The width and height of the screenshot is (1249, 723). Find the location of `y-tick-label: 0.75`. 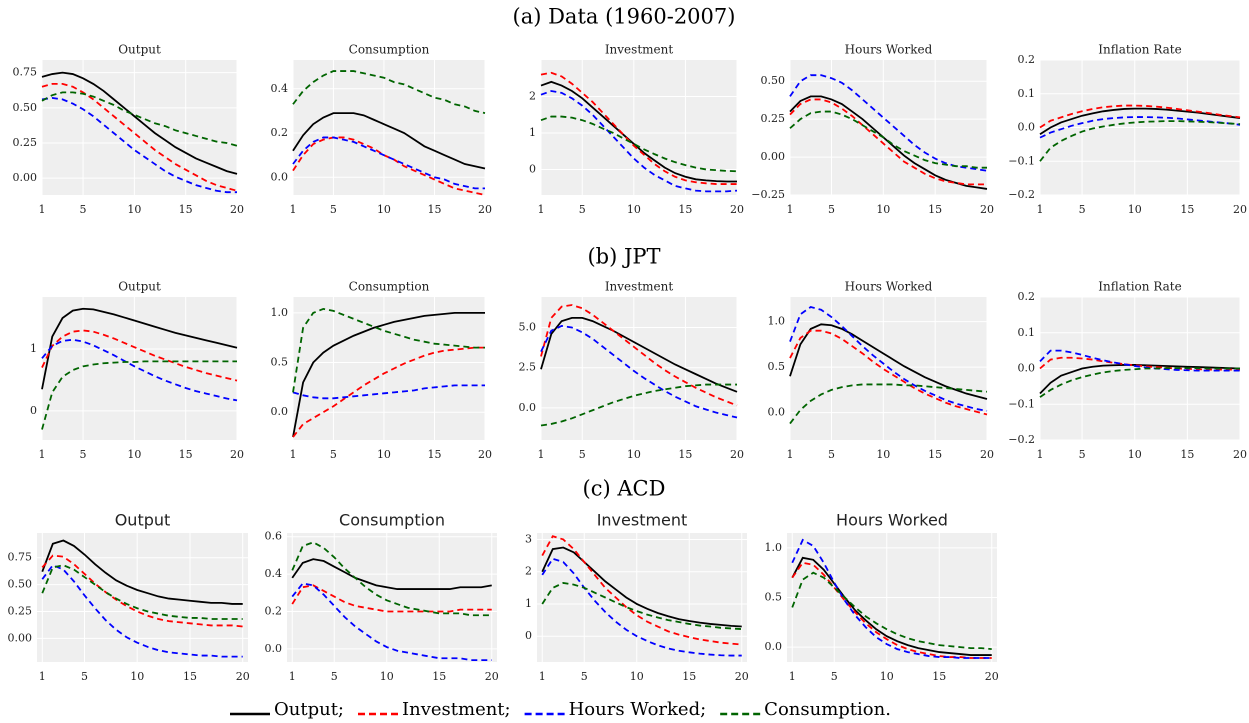

y-tick-label: 0.75 is located at coordinates (25, 72).